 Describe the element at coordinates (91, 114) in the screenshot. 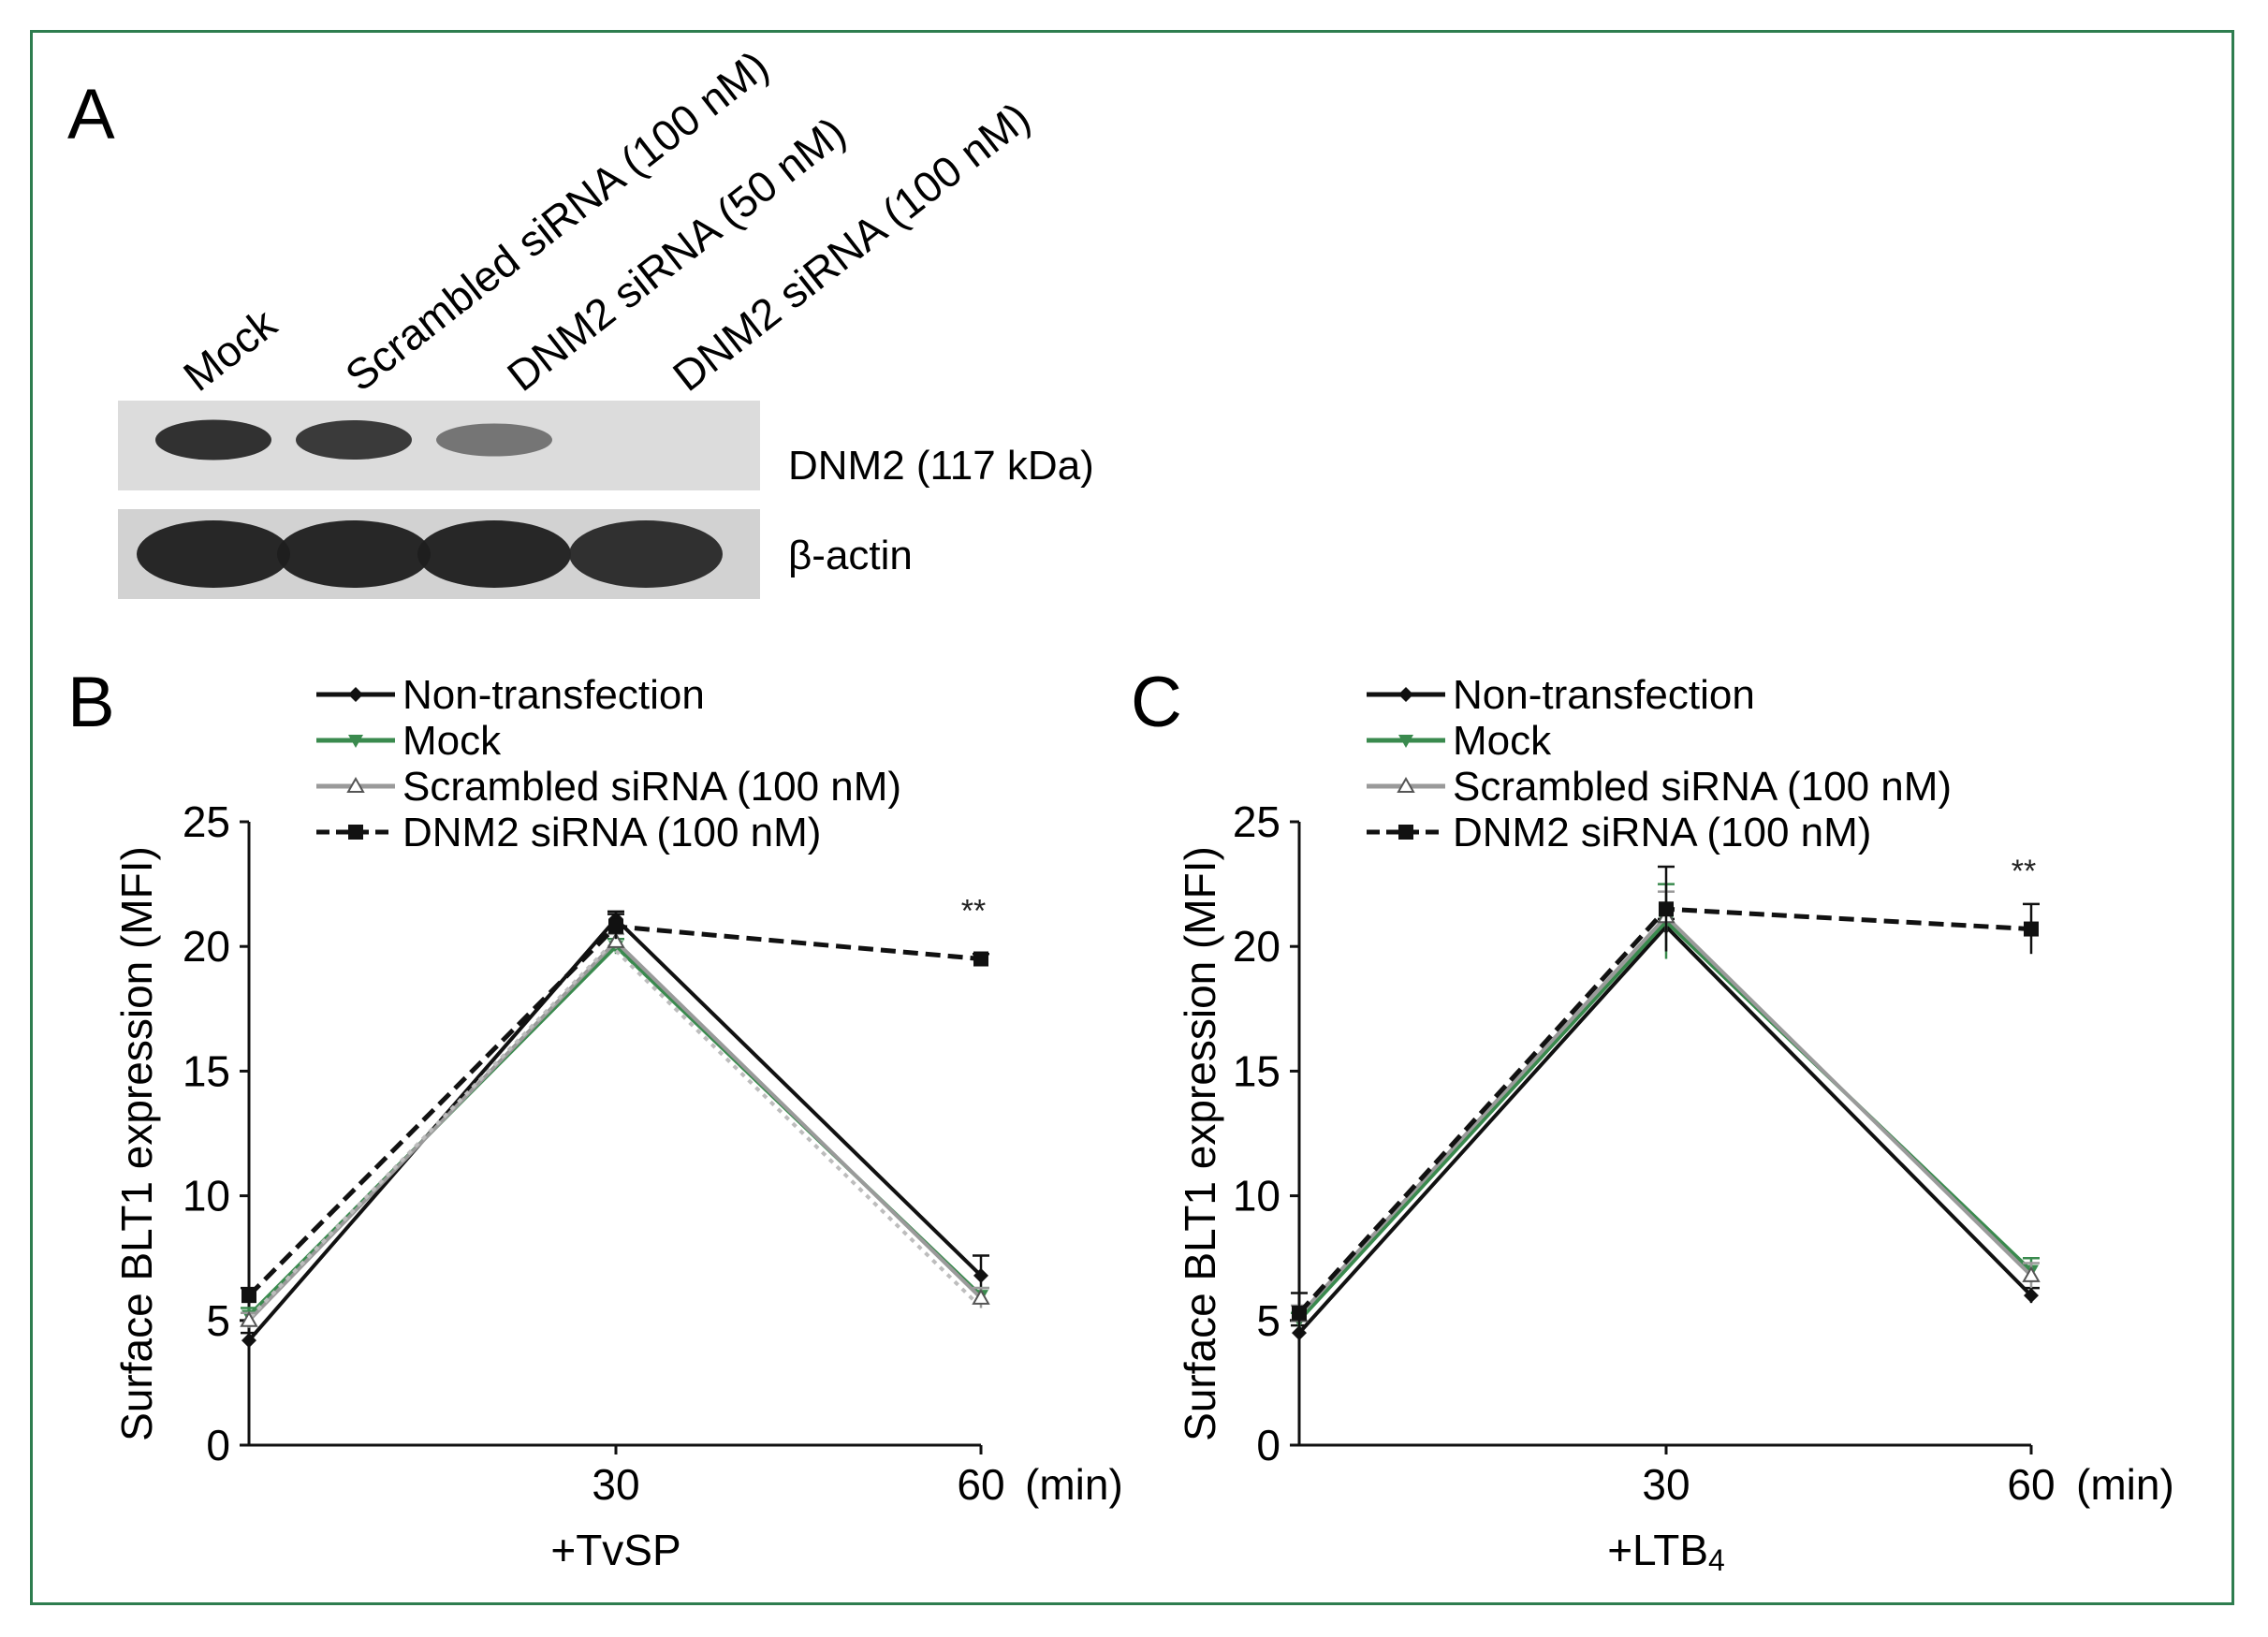

I see `panel-a-letter: A` at that location.